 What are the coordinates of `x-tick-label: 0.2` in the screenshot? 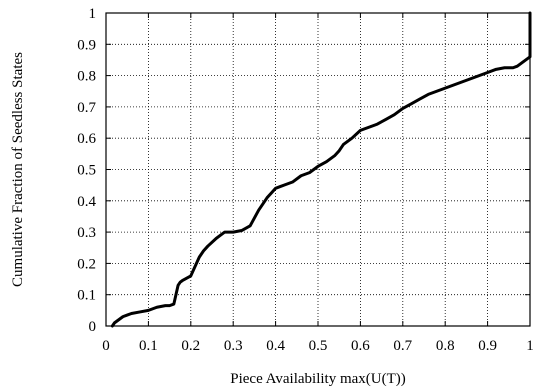 It's located at (190, 346).